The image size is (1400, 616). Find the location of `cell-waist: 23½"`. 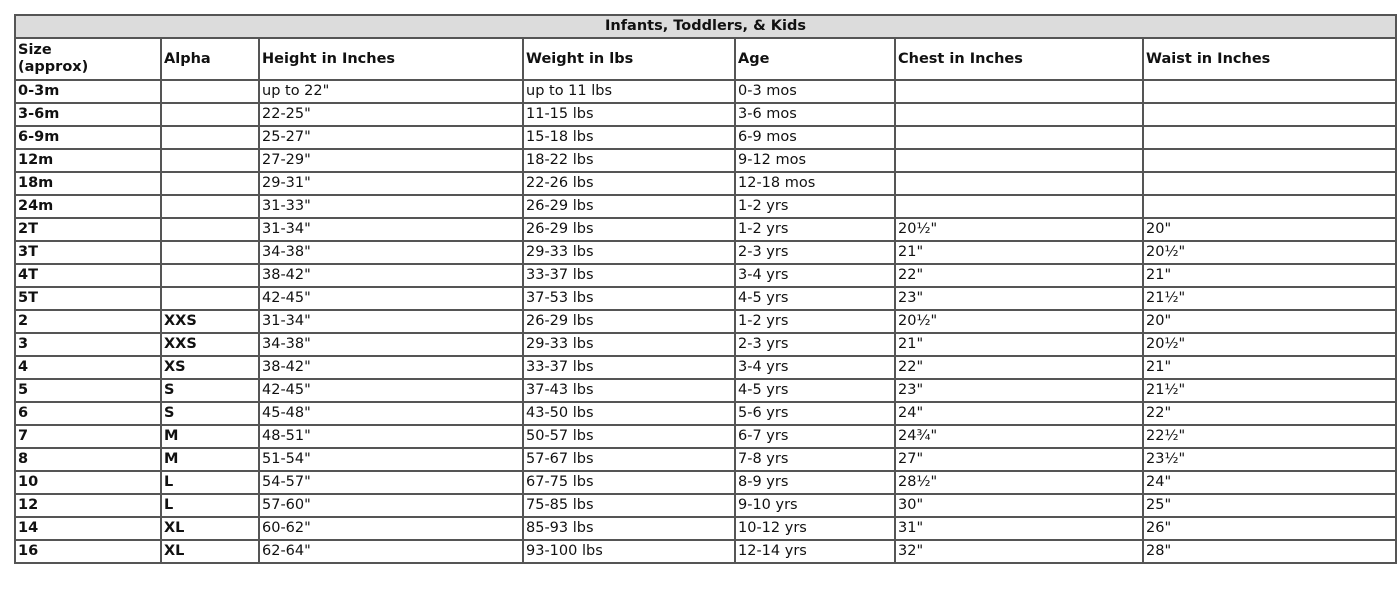

cell-waist: 23½" is located at coordinates (1269, 459).